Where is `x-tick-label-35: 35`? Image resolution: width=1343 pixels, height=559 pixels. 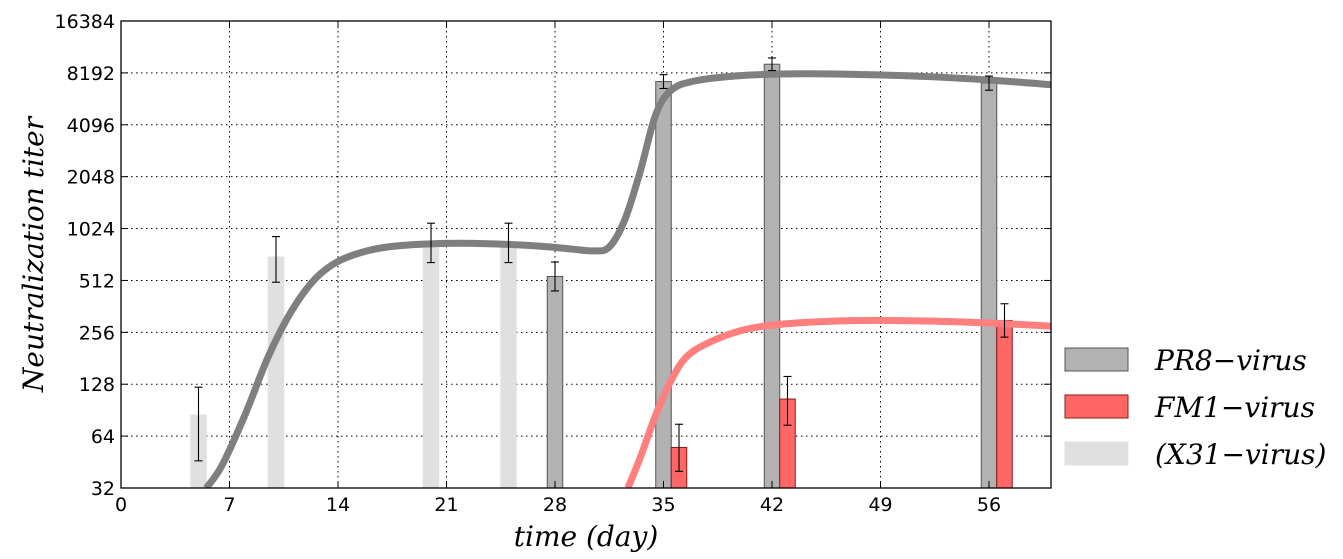 x-tick-label-35: 35 is located at coordinates (663, 505).